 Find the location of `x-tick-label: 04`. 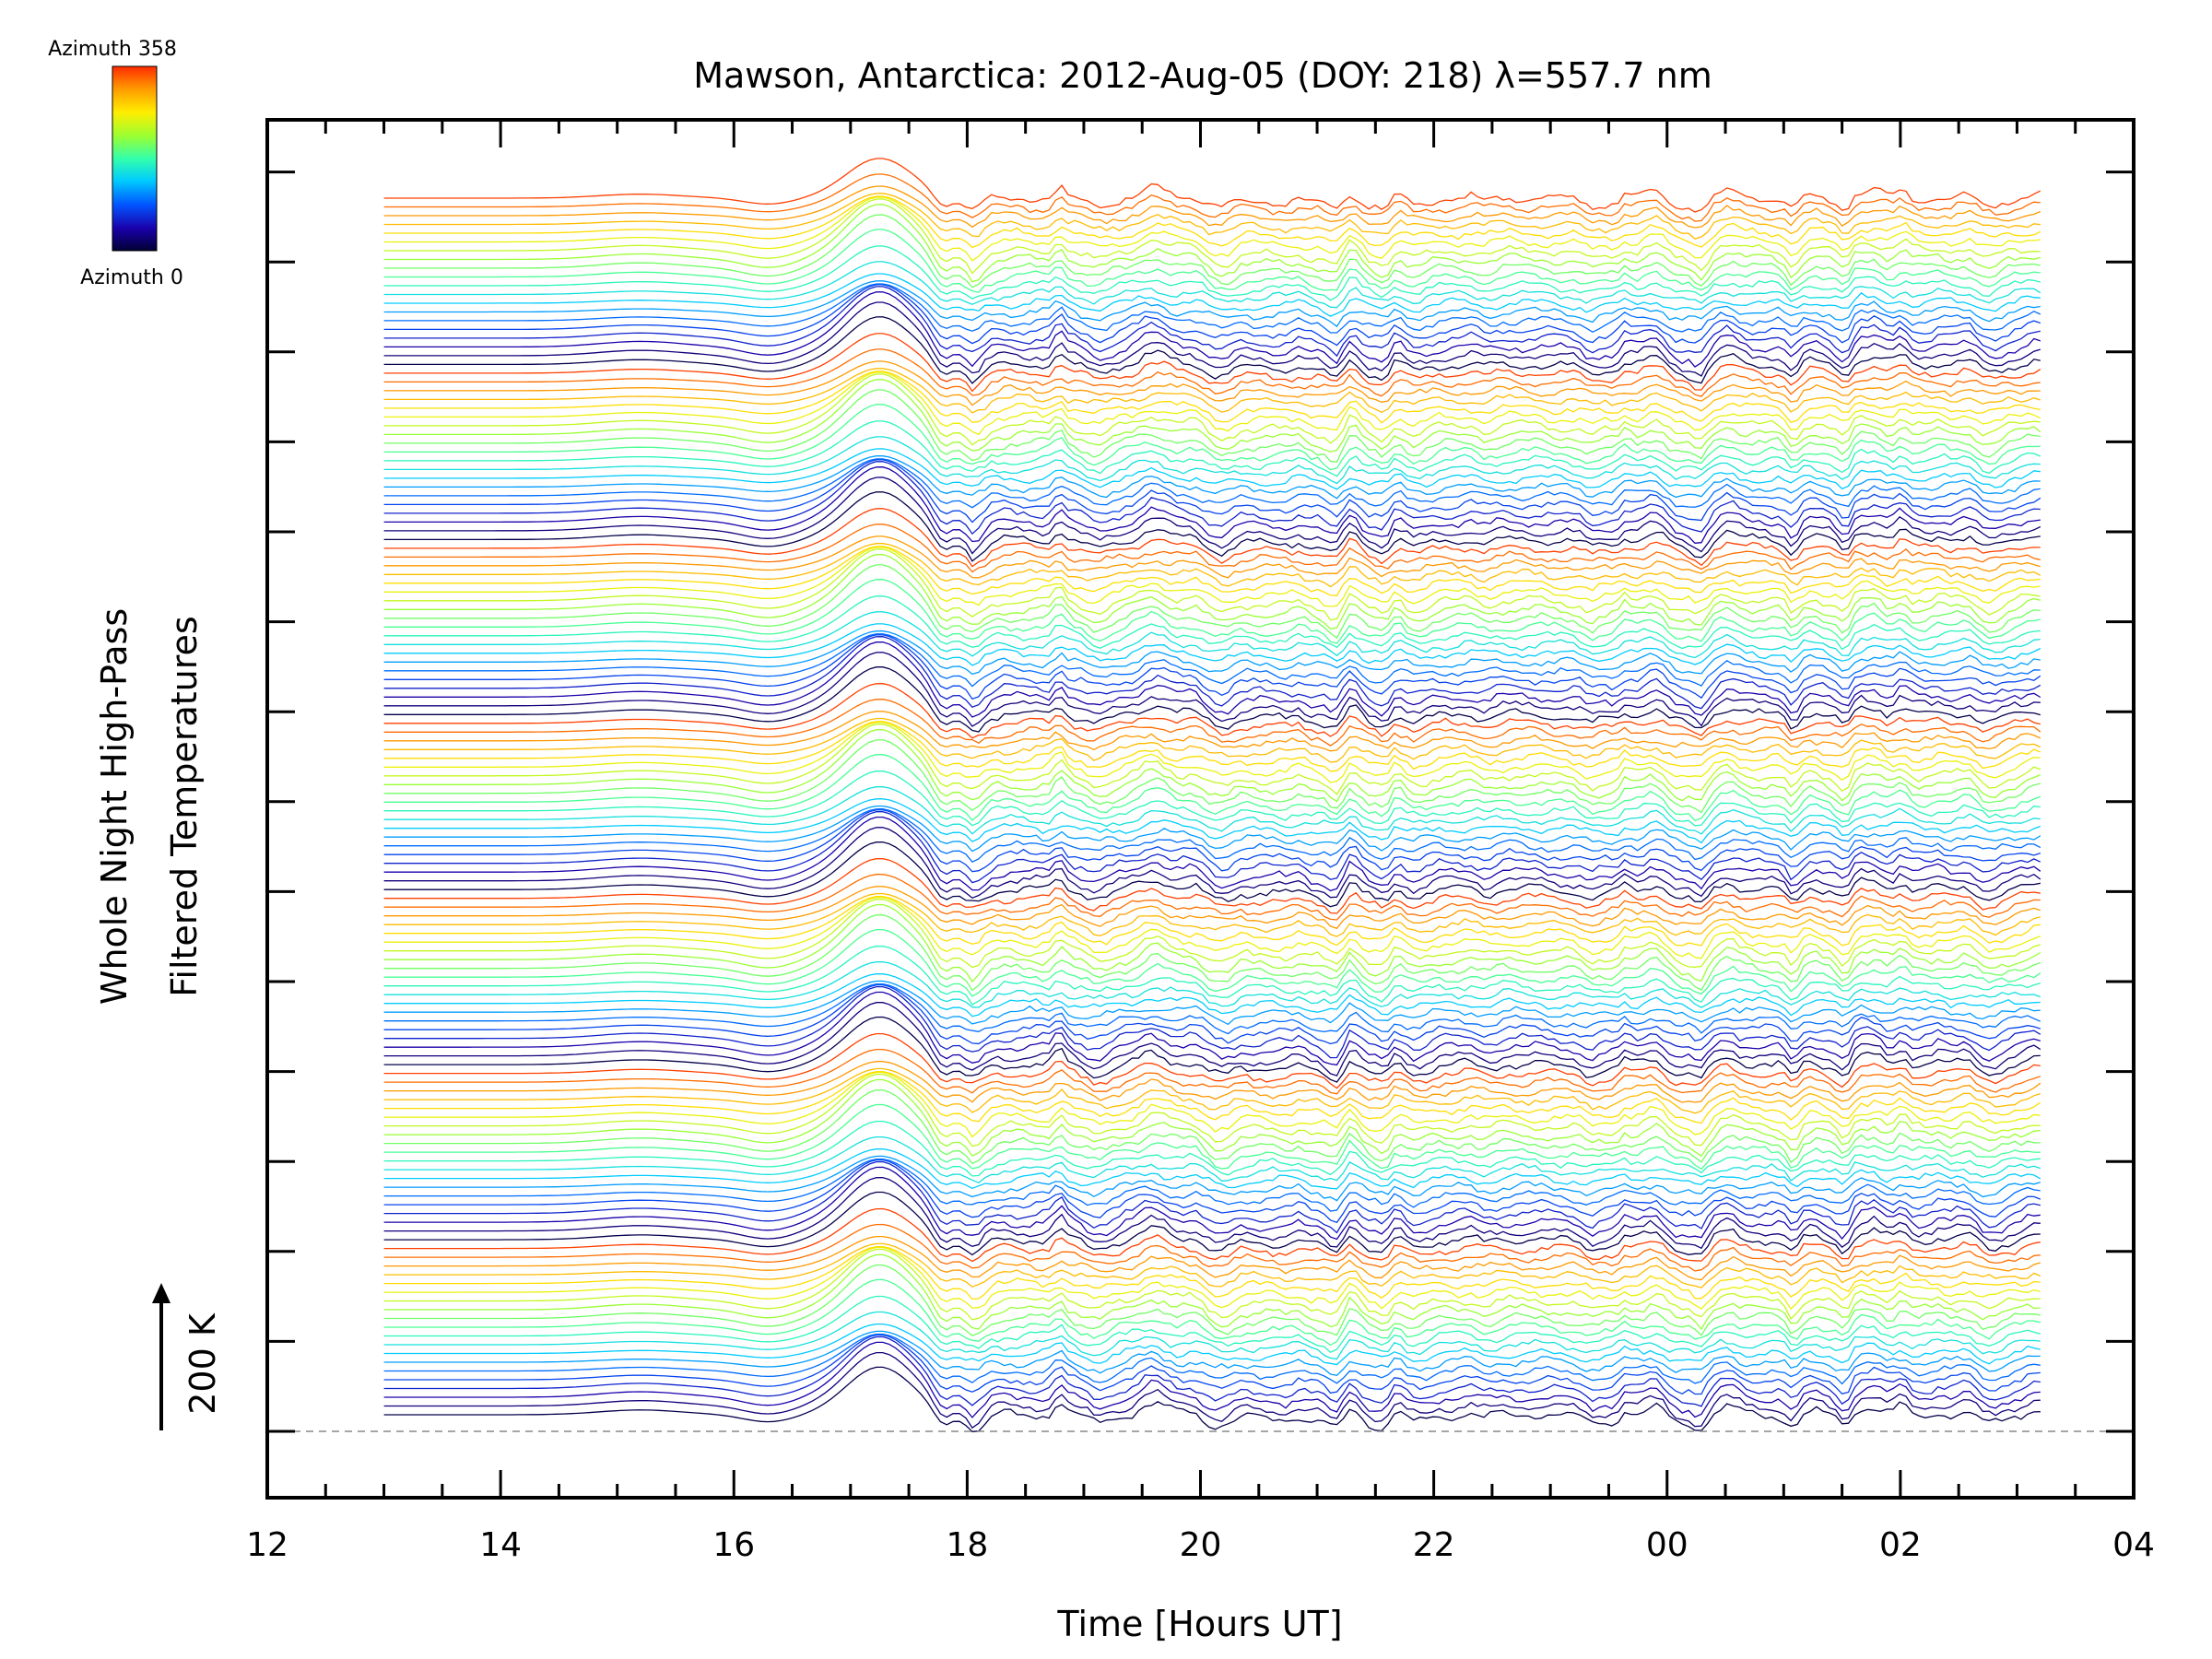

x-tick-label: 04 is located at coordinates (2133, 1545).